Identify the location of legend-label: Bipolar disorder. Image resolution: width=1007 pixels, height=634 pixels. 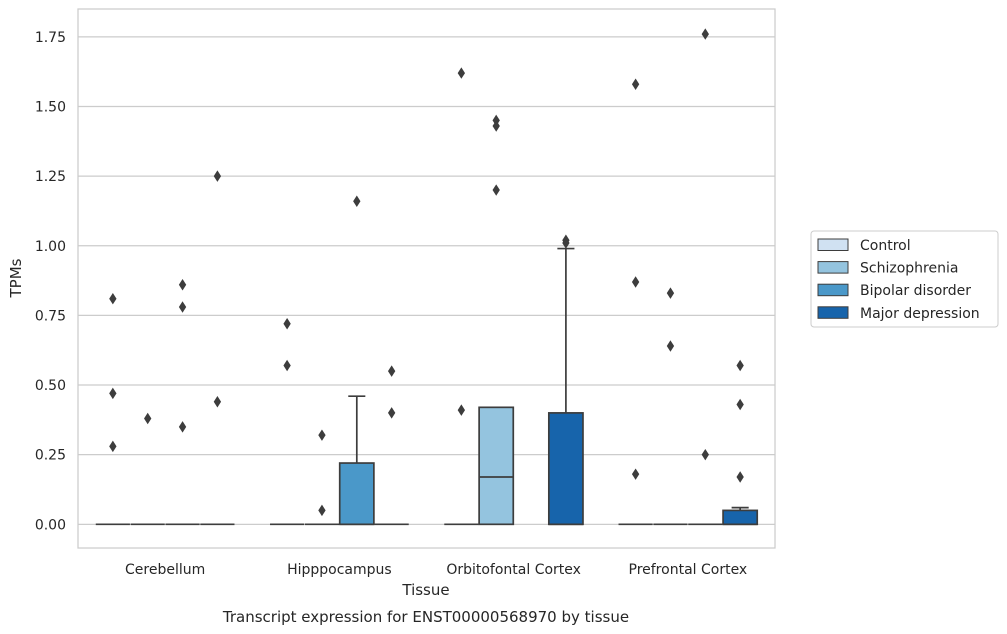
(915, 291).